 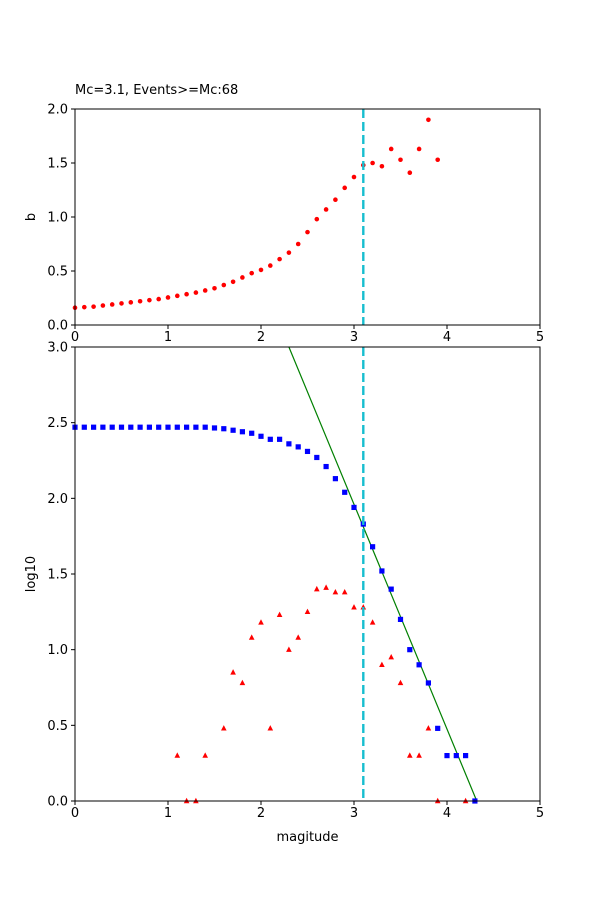 I want to click on chart-0-xtick-label: 3, so click(x=354, y=337).